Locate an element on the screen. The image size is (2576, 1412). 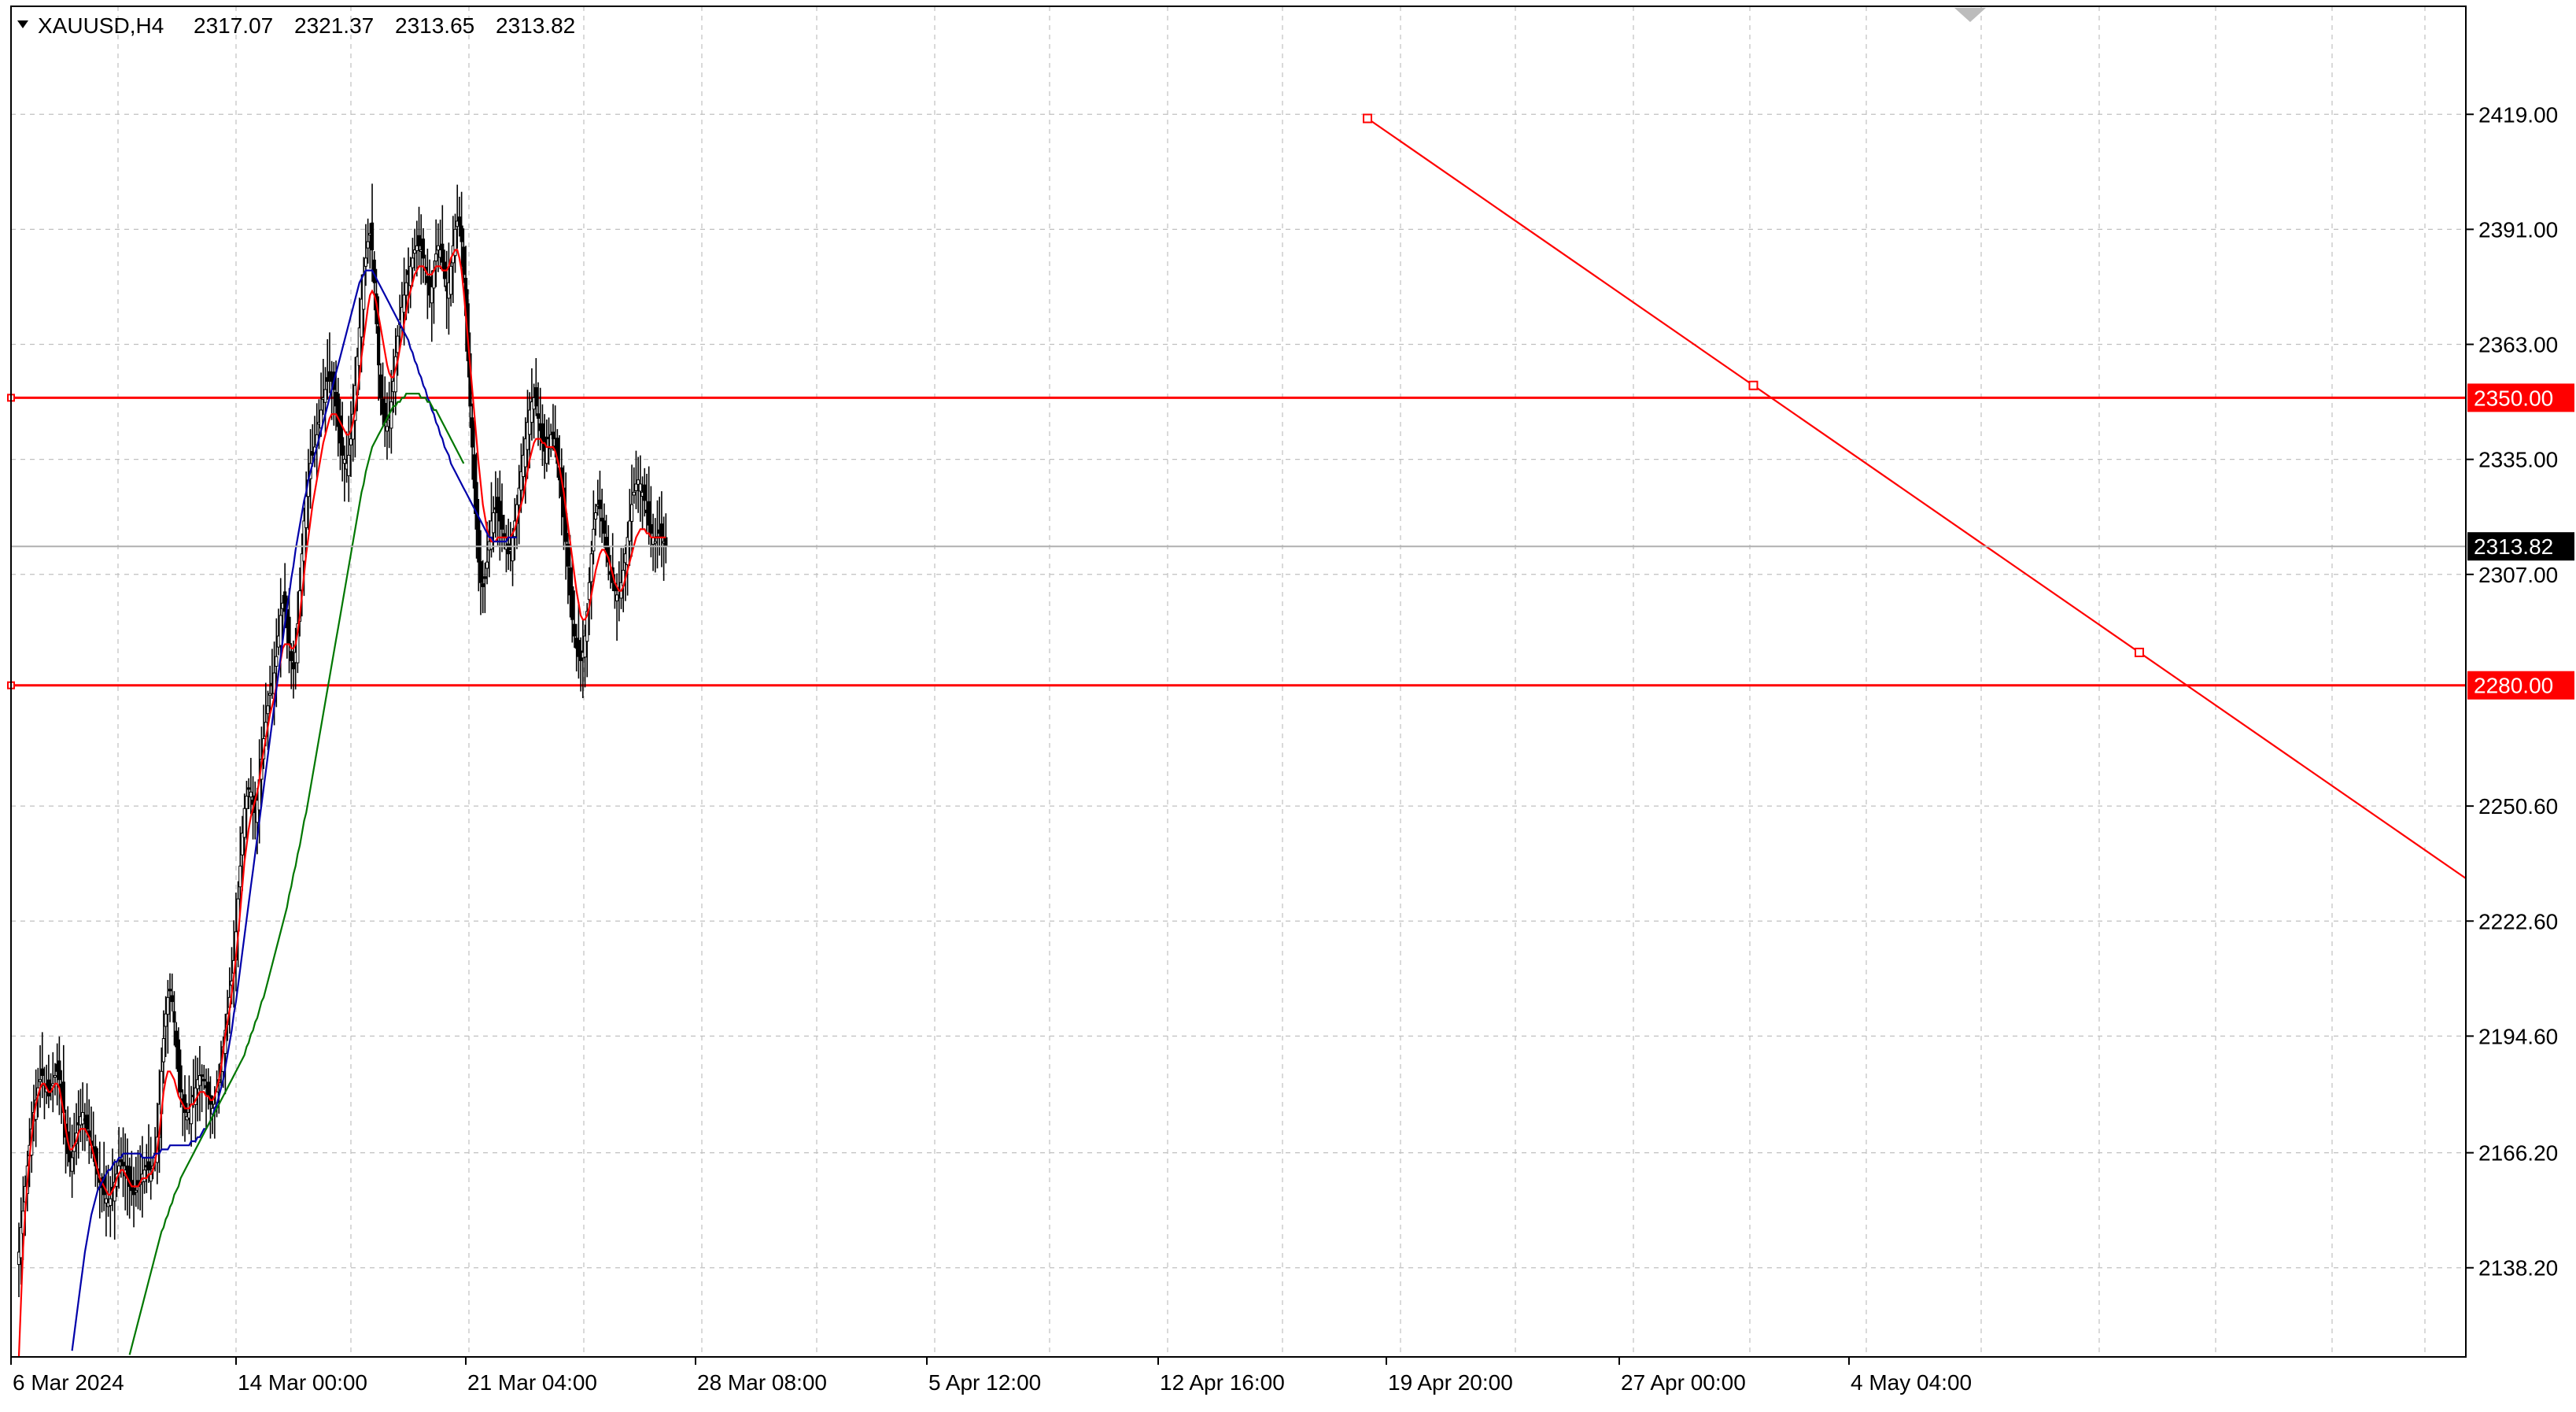
ma-mid-line is located at coordinates (294, 810).